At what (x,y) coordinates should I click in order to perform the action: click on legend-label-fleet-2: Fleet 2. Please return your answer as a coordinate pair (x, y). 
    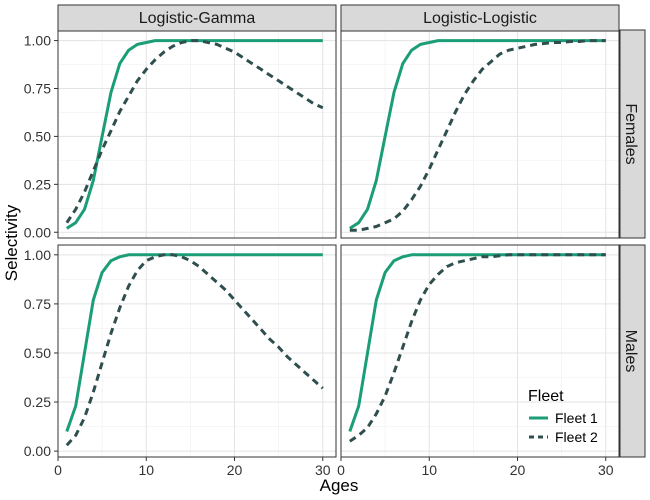
    Looking at the image, I should click on (576, 437).